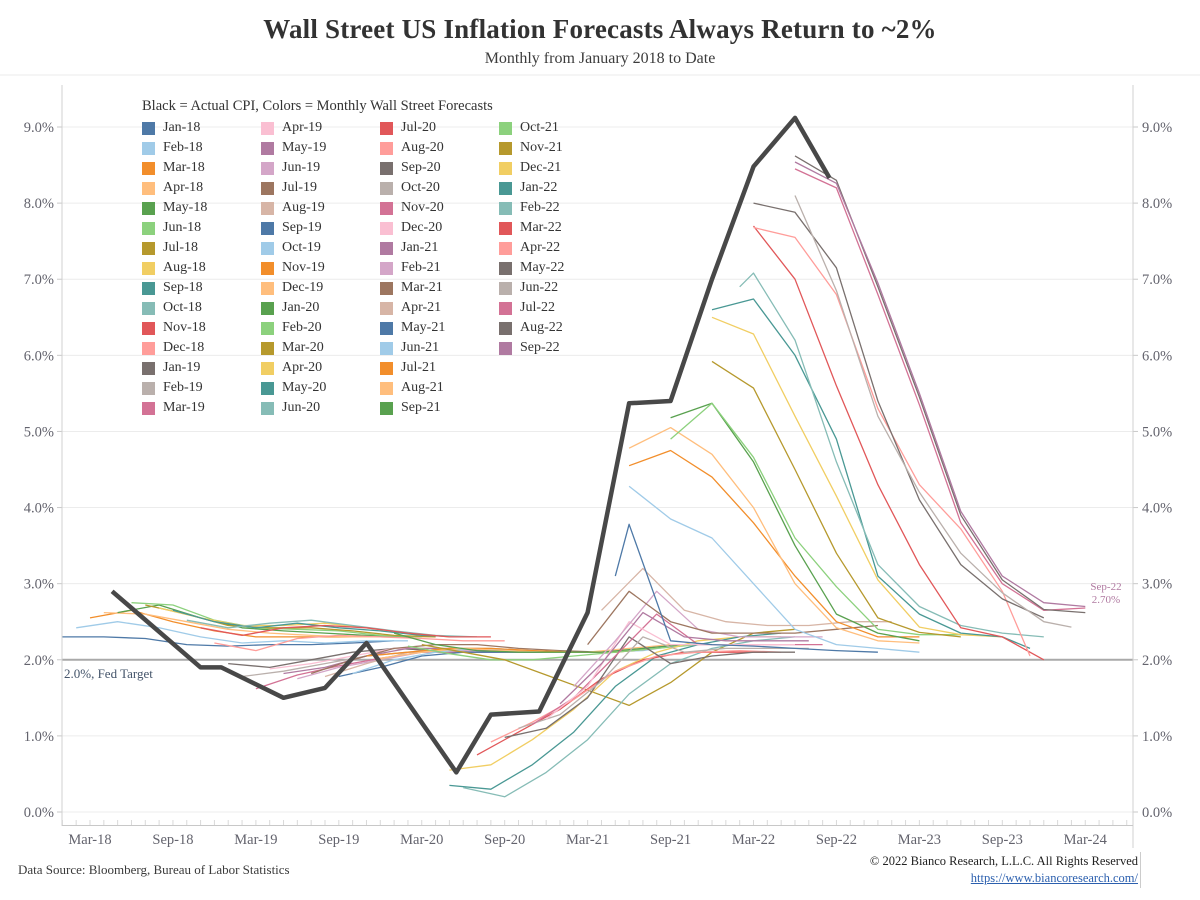 This screenshot has width=1200, height=900. What do you see at coordinates (197, 348) in the screenshot?
I see `legend-item-Dec-18: Dec-18` at bounding box center [197, 348].